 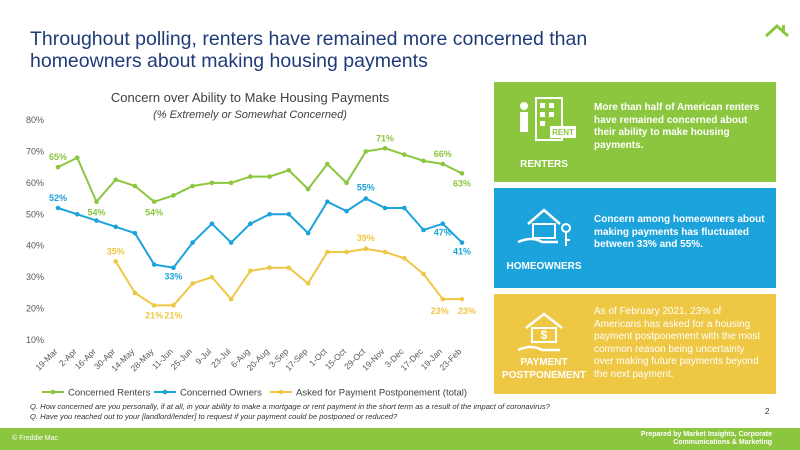 What do you see at coordinates (35, 214) in the screenshot?
I see `y-tick-label: 50%` at bounding box center [35, 214].